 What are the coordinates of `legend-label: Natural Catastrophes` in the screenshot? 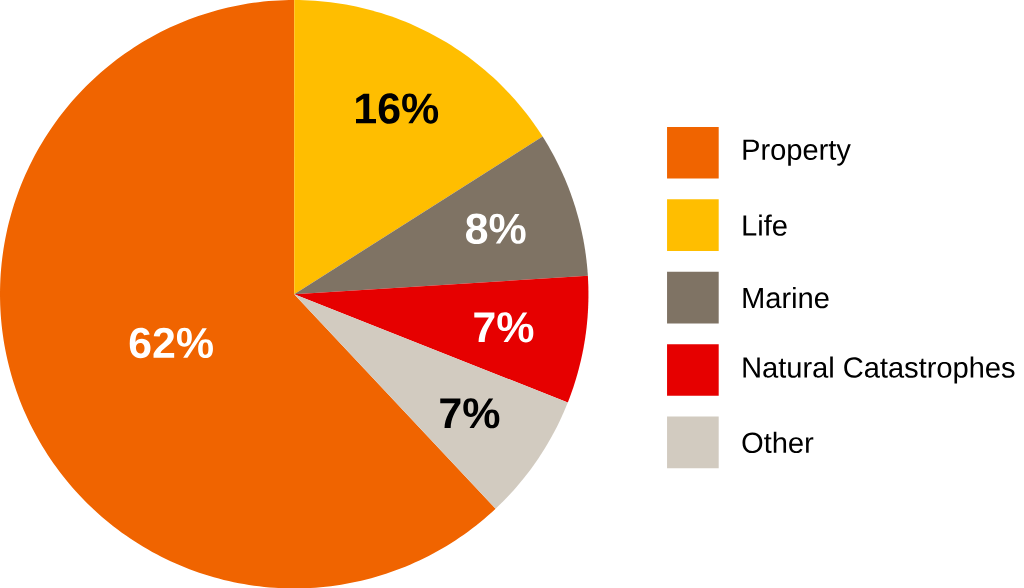 It's located at (879, 370).